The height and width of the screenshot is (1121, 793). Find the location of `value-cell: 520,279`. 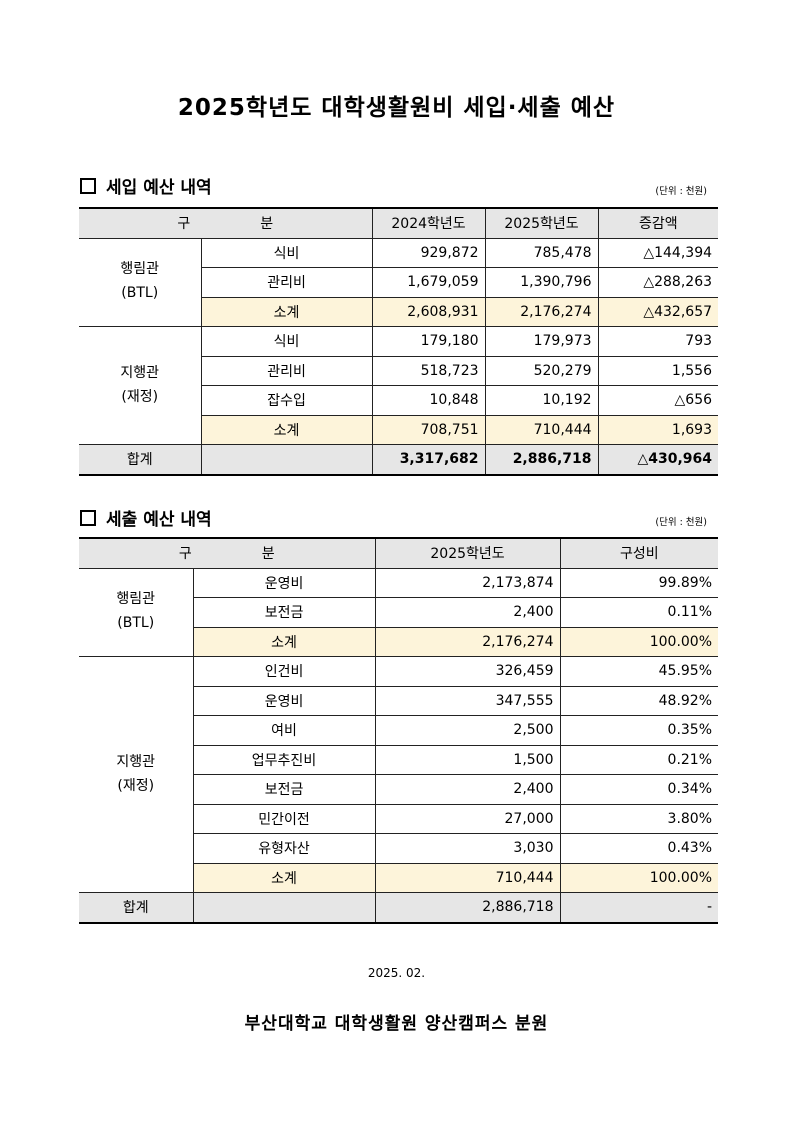

value-cell: 520,279 is located at coordinates (541, 370).